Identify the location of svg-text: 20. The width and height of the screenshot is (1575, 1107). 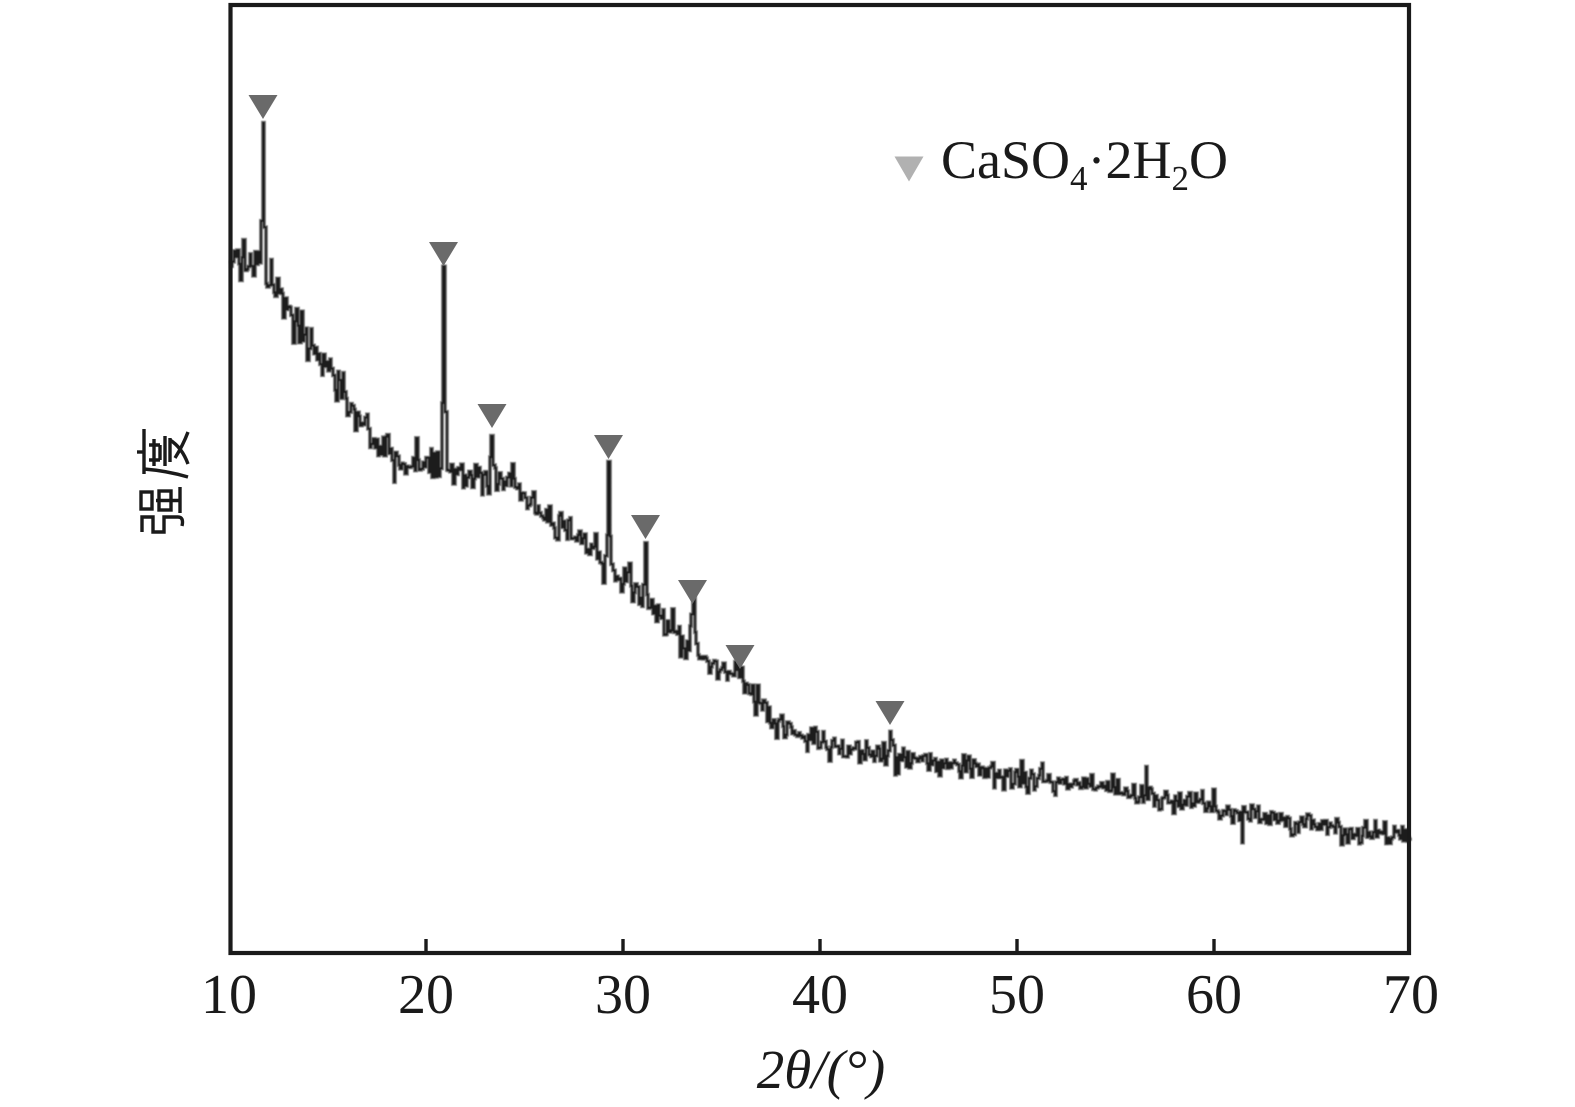
(426, 995).